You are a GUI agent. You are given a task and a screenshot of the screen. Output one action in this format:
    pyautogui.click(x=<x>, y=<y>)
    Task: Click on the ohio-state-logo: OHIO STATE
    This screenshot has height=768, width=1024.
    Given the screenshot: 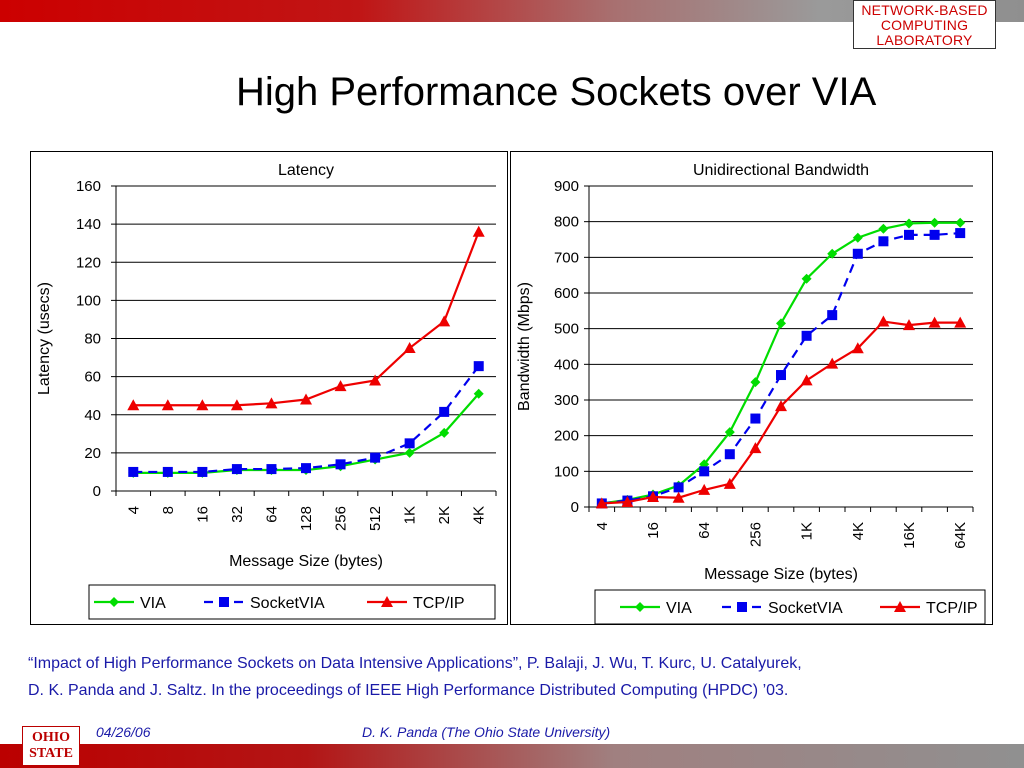 What is the action you would take?
    pyautogui.click(x=51, y=746)
    